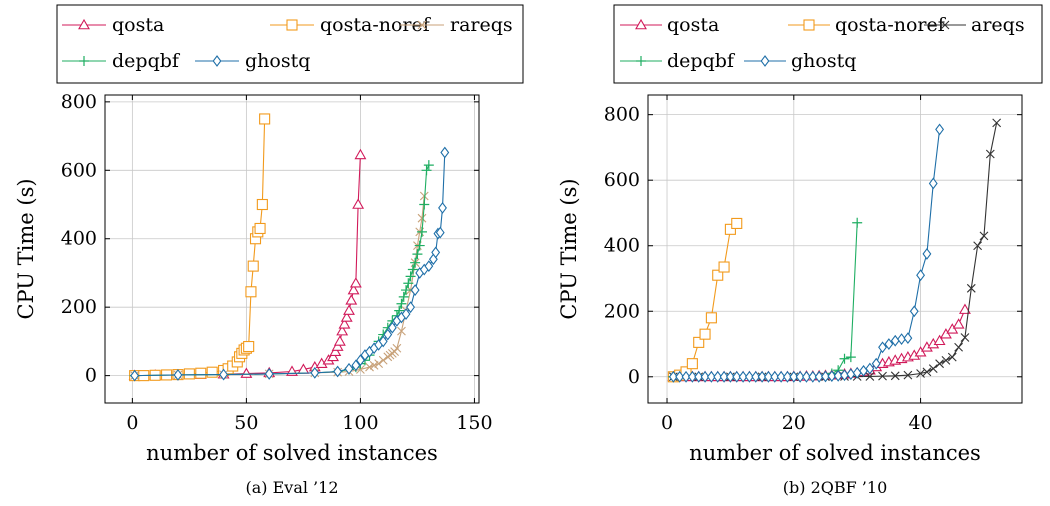 This screenshot has width=1050, height=506. I want to click on series-line-qosta-noref, so click(705, 300).